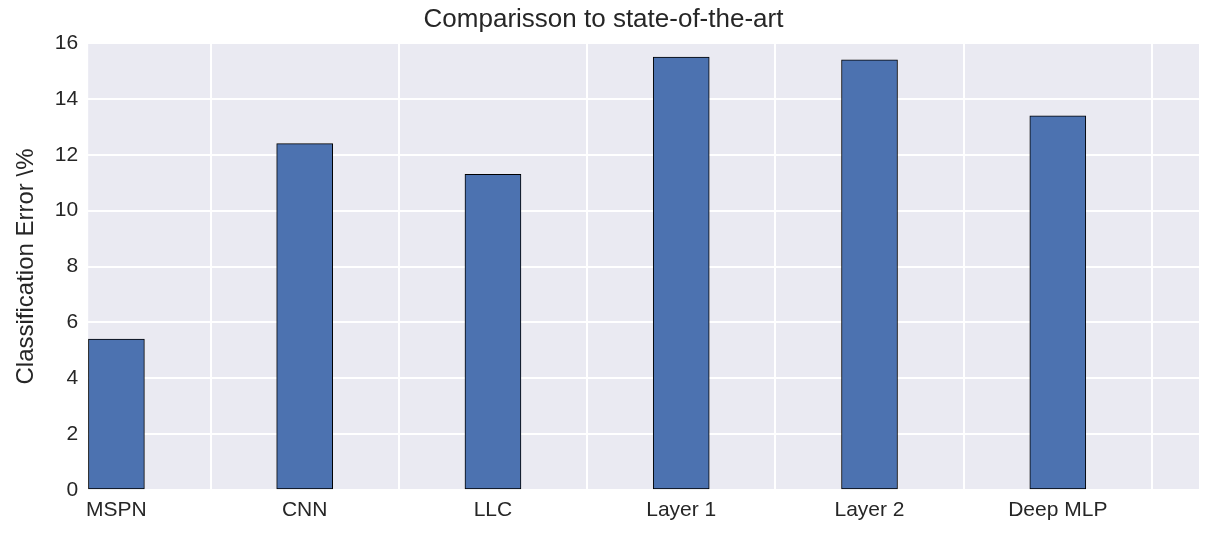 Image resolution: width=1211 pixels, height=535 pixels. Describe the element at coordinates (66, 41) in the screenshot. I see `y-tick-label: 16` at that location.